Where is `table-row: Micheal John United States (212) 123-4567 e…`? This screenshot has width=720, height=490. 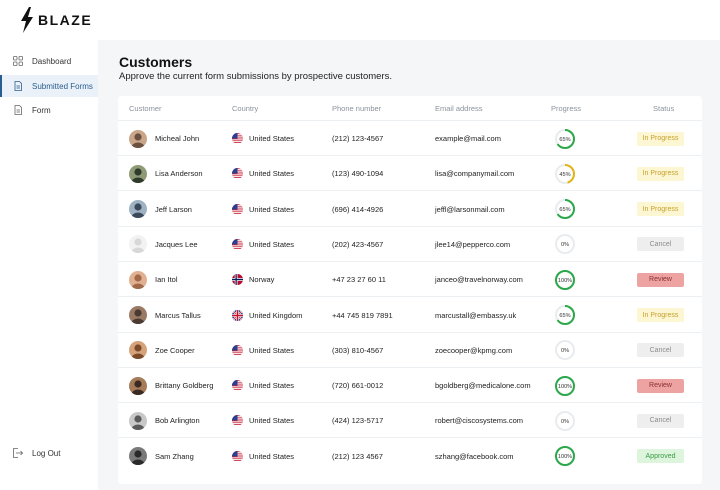
table-row: Micheal John United States (212) 123-4567 e… is located at coordinates (410, 138).